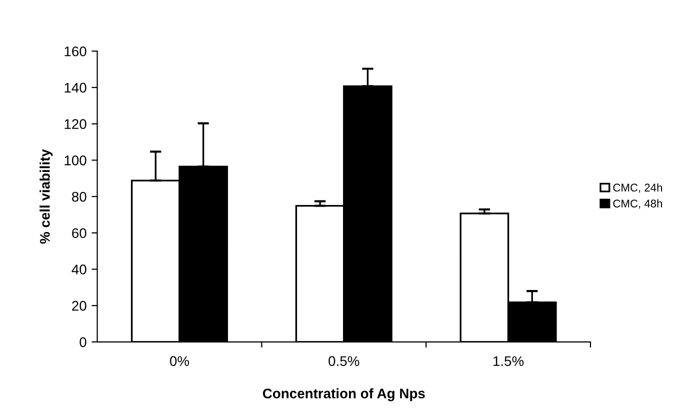 Image resolution: width=685 pixels, height=409 pixels. I want to click on y-tick-label: 40, so click(79, 269).